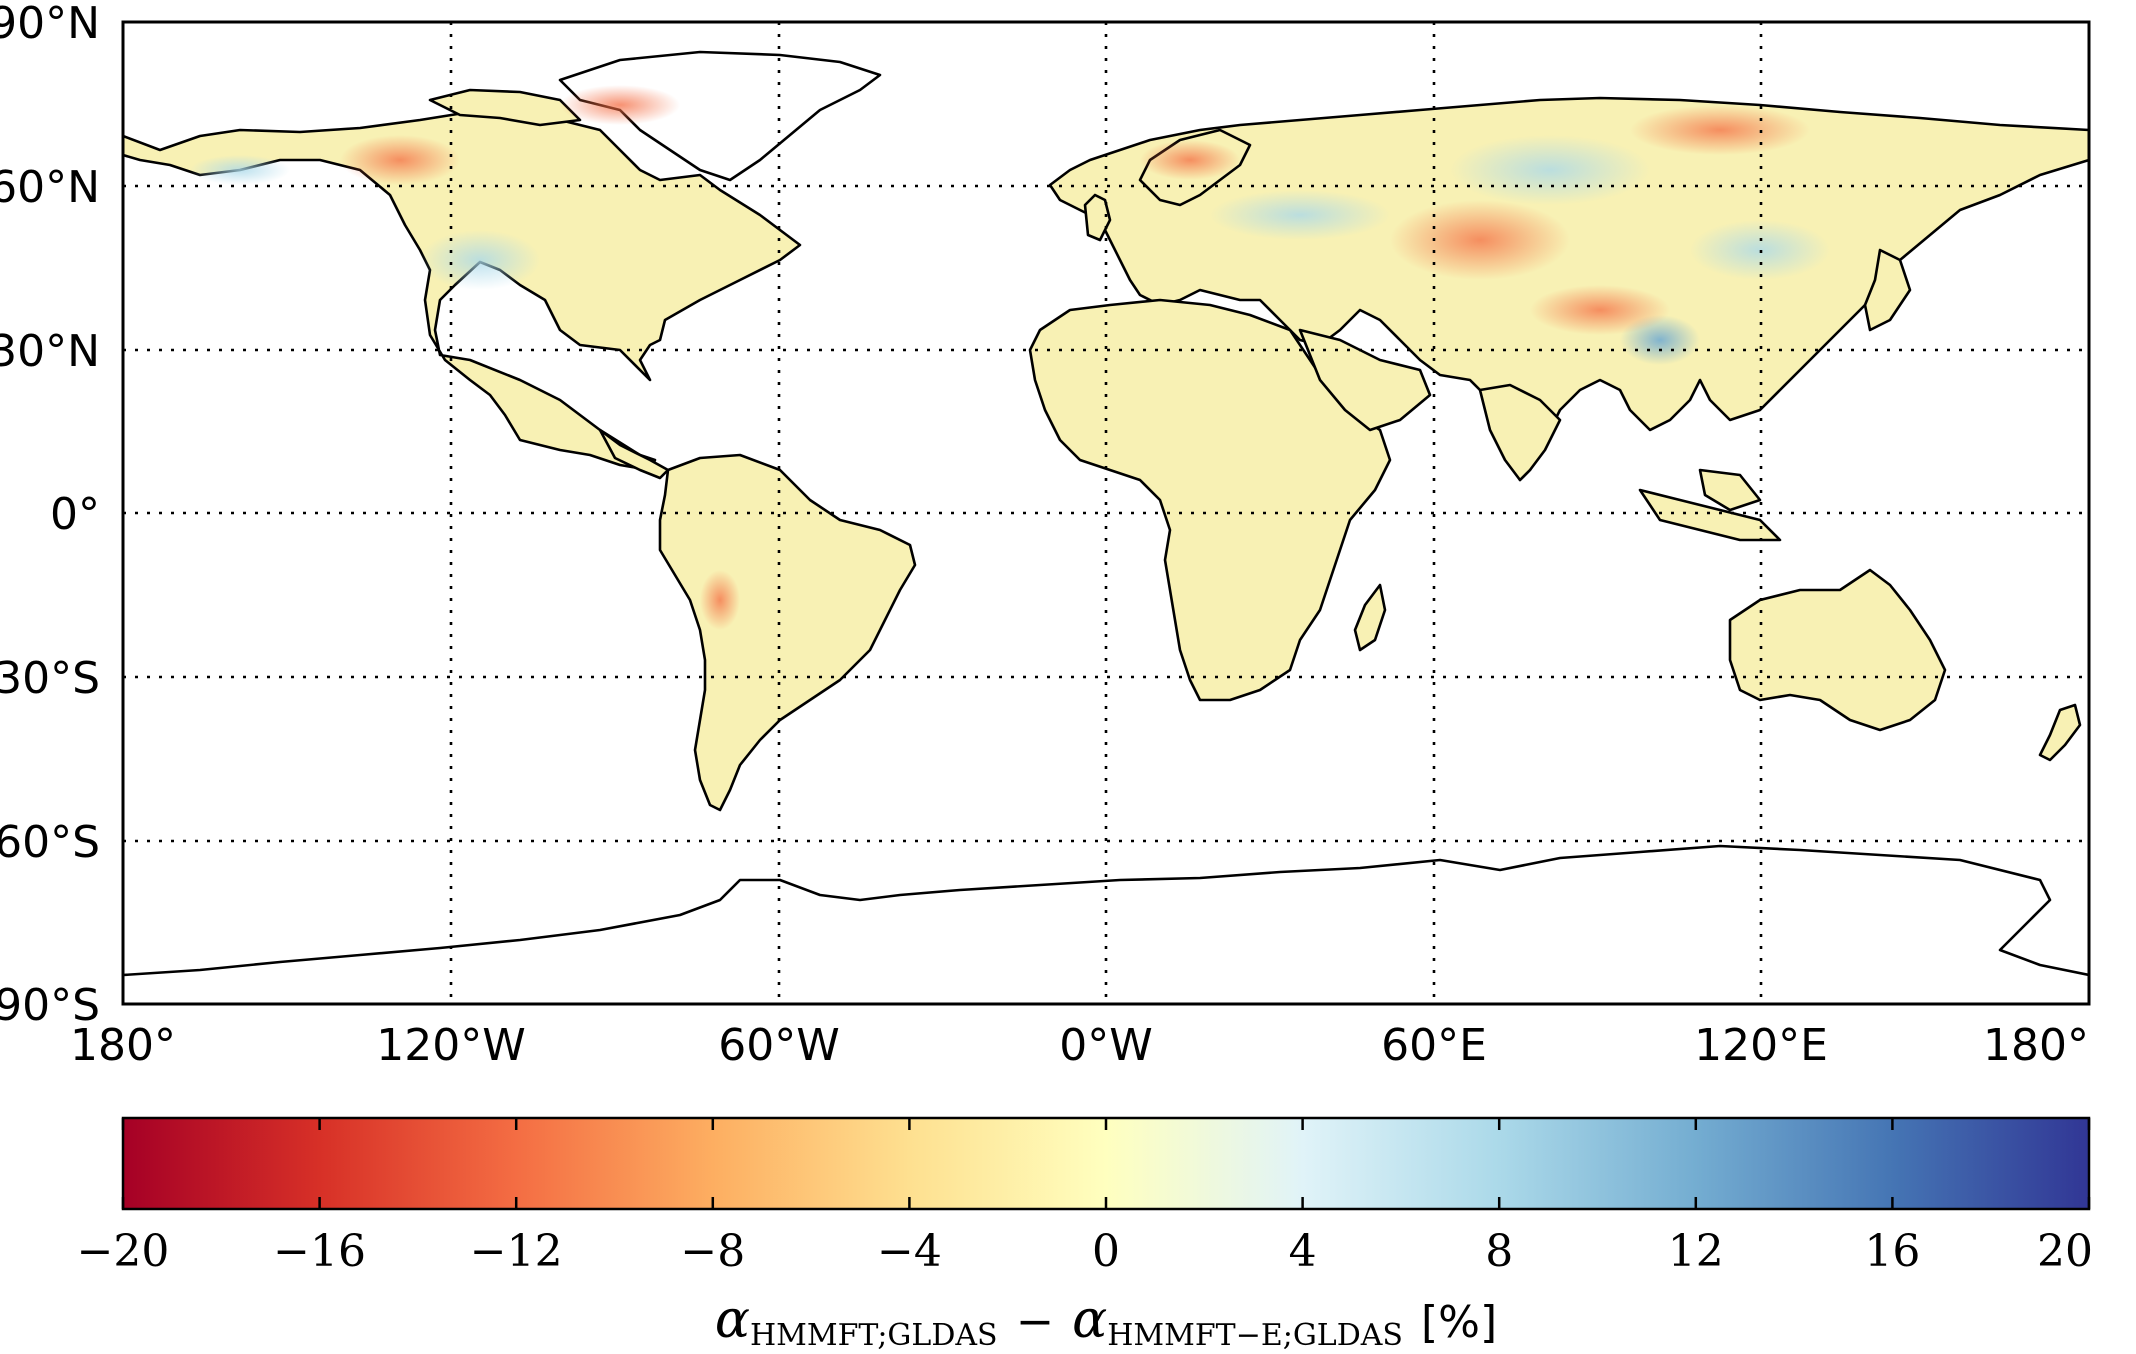 This screenshot has height=1354, width=2136. I want to click on colorbar-label: αHMMFT;GLDAS − αHMMFT−E;GLDAS [%], so click(1106, 1321).